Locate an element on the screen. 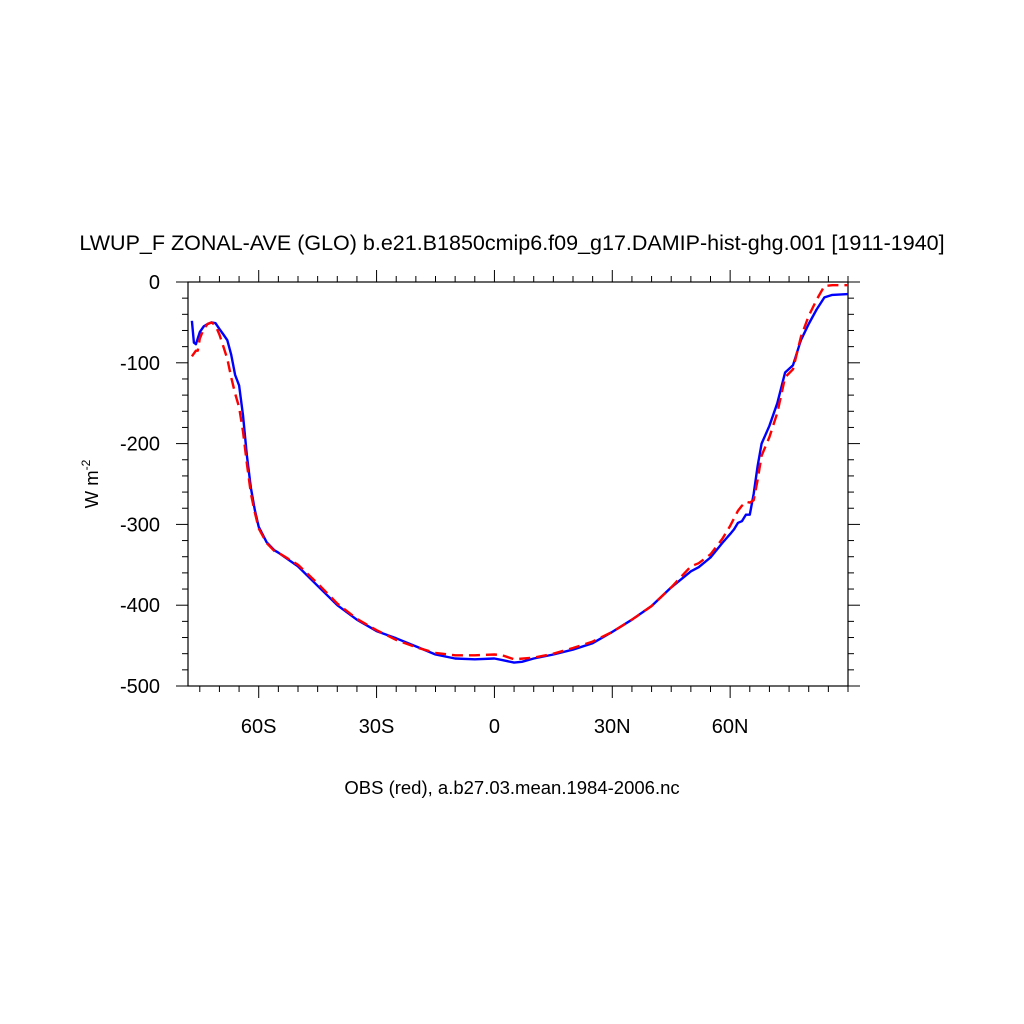 This screenshot has height=1024, width=1024. y-tick-label: -200 is located at coordinates (140, 445).